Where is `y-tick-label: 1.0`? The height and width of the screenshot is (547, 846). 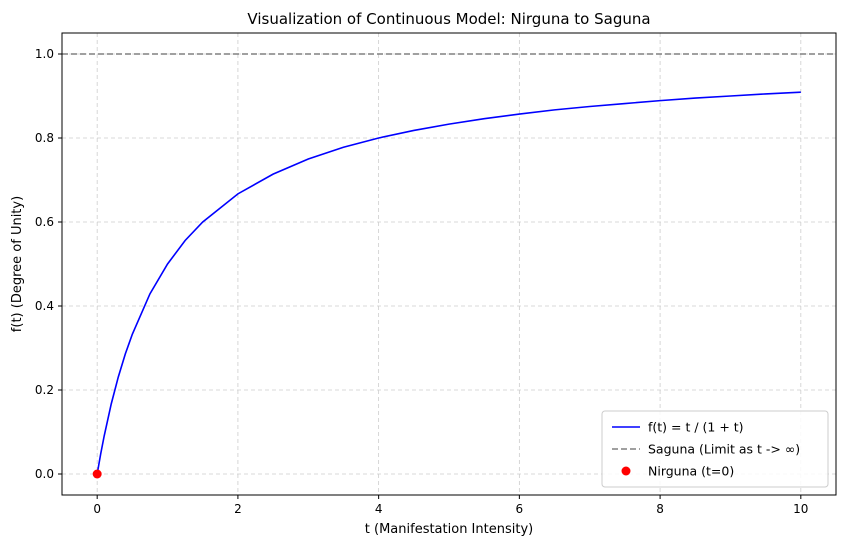 y-tick-label: 1.0 is located at coordinates (44, 54).